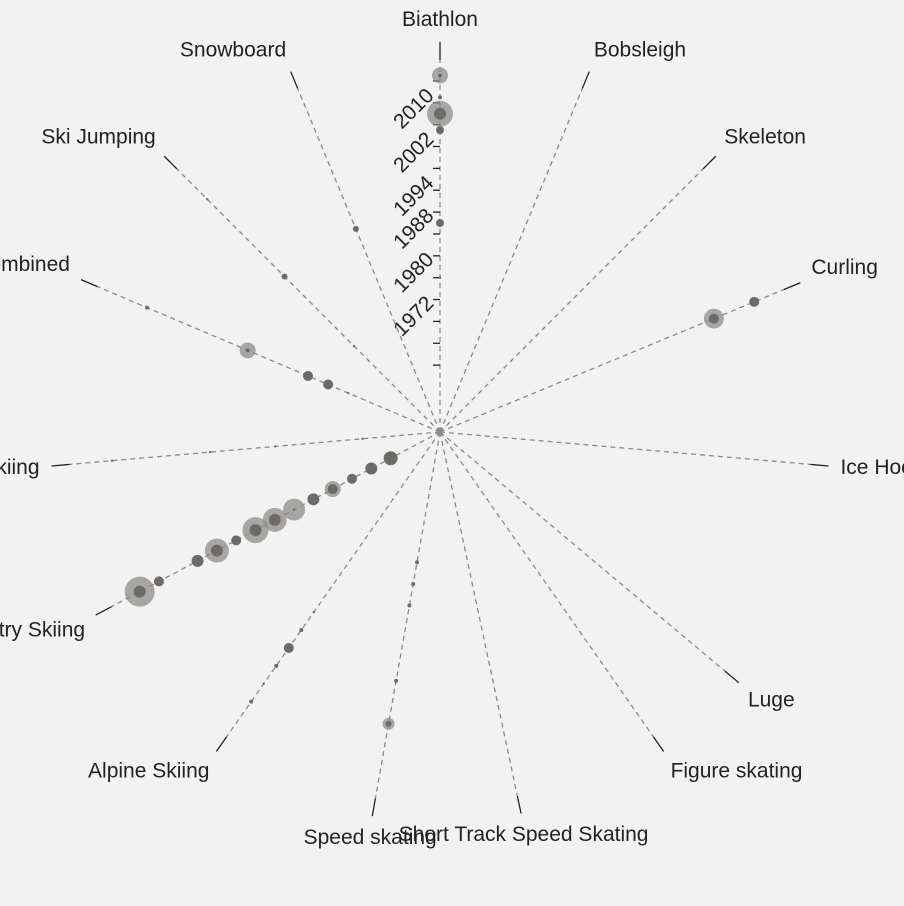 This screenshot has width=904, height=906. What do you see at coordinates (524, 834) in the screenshot?
I see `sport-label-short-track-speed-skating: Short Track Speed Skating` at bounding box center [524, 834].